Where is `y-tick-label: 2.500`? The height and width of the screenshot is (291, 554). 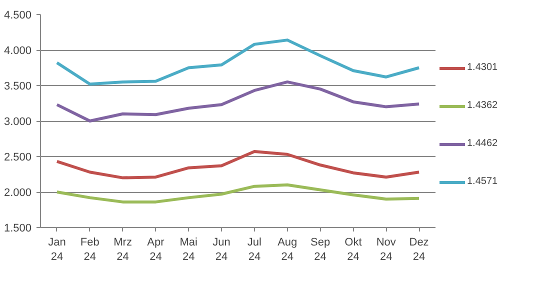 y-tick-label: 2.500 is located at coordinates (18, 158).